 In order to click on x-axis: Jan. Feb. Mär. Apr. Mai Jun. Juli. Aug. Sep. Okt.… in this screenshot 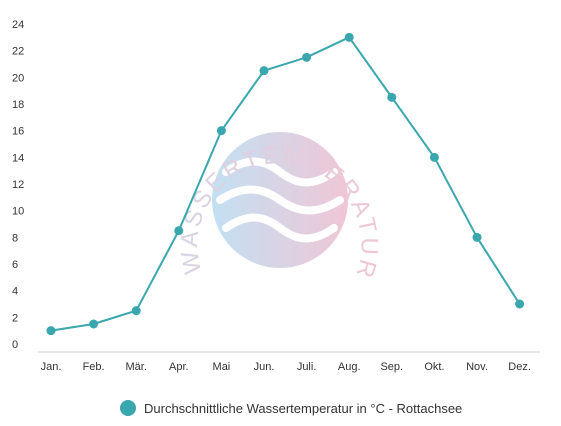, I will do `click(286, 367)`.